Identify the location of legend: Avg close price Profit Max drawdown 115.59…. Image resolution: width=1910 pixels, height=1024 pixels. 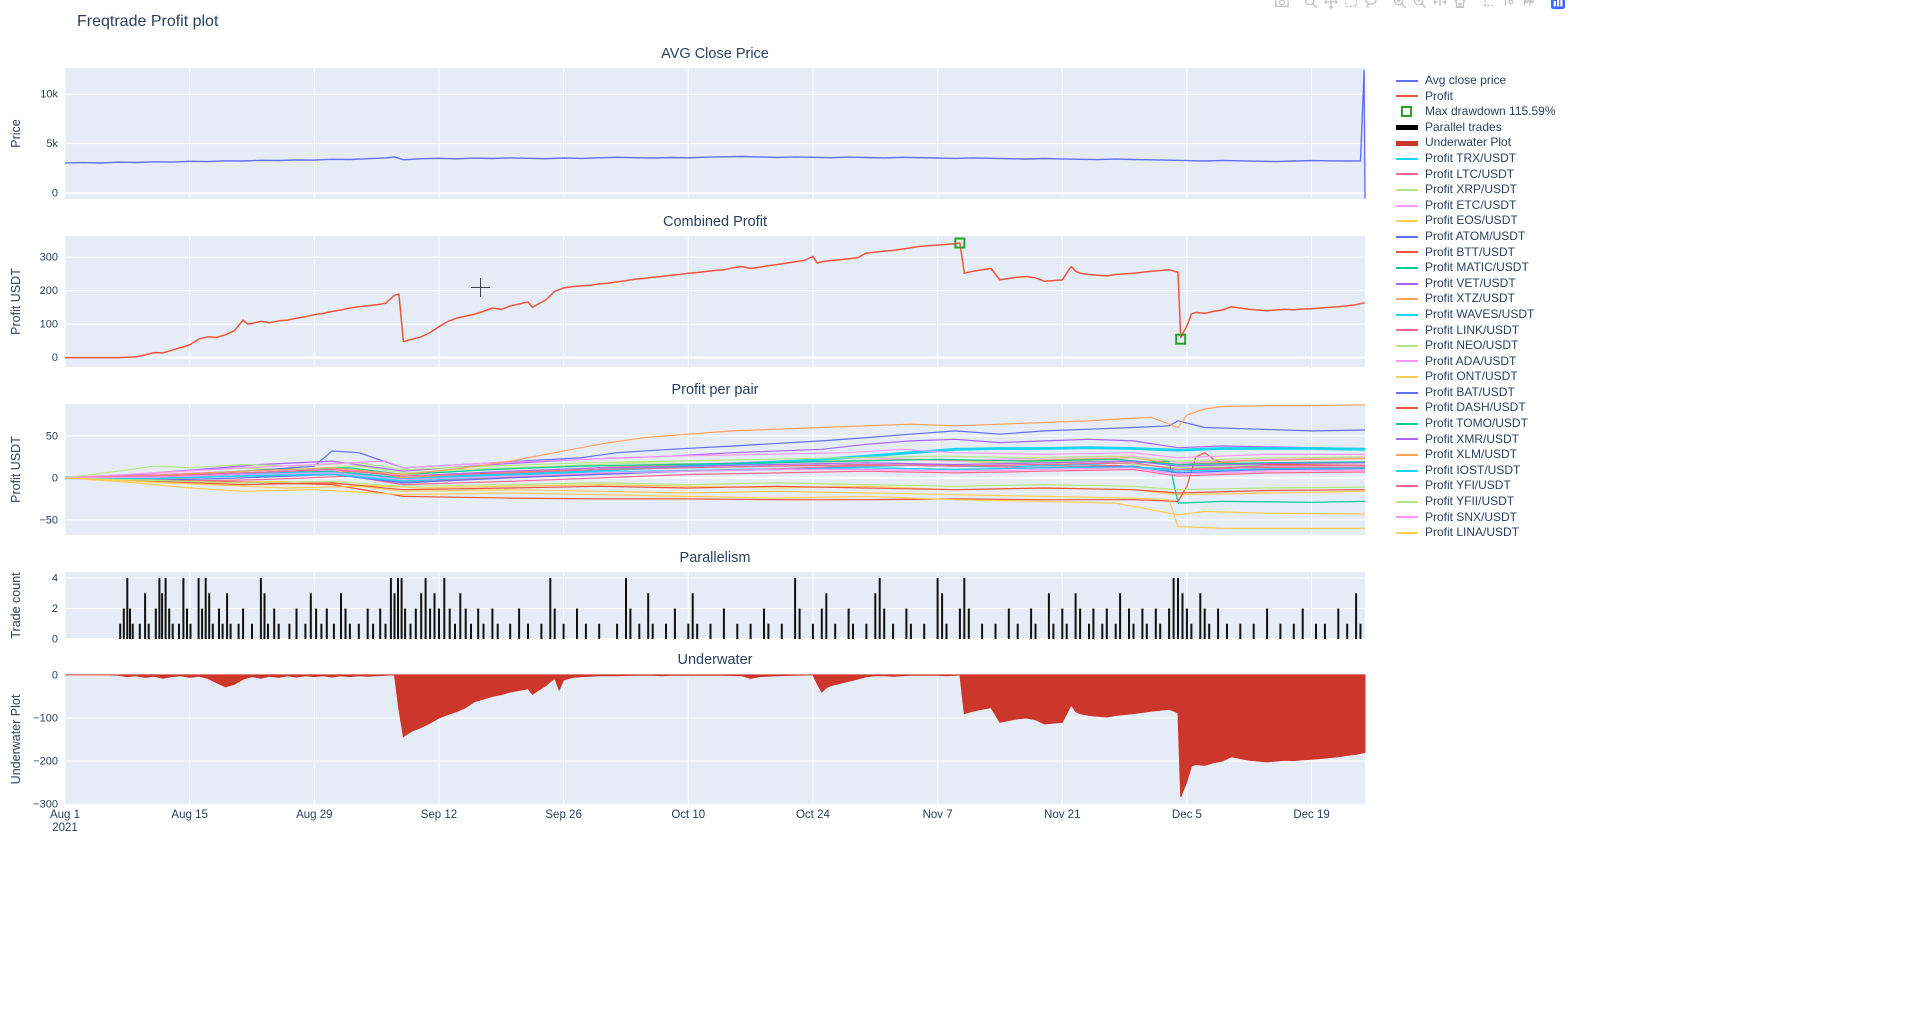
(1476, 307).